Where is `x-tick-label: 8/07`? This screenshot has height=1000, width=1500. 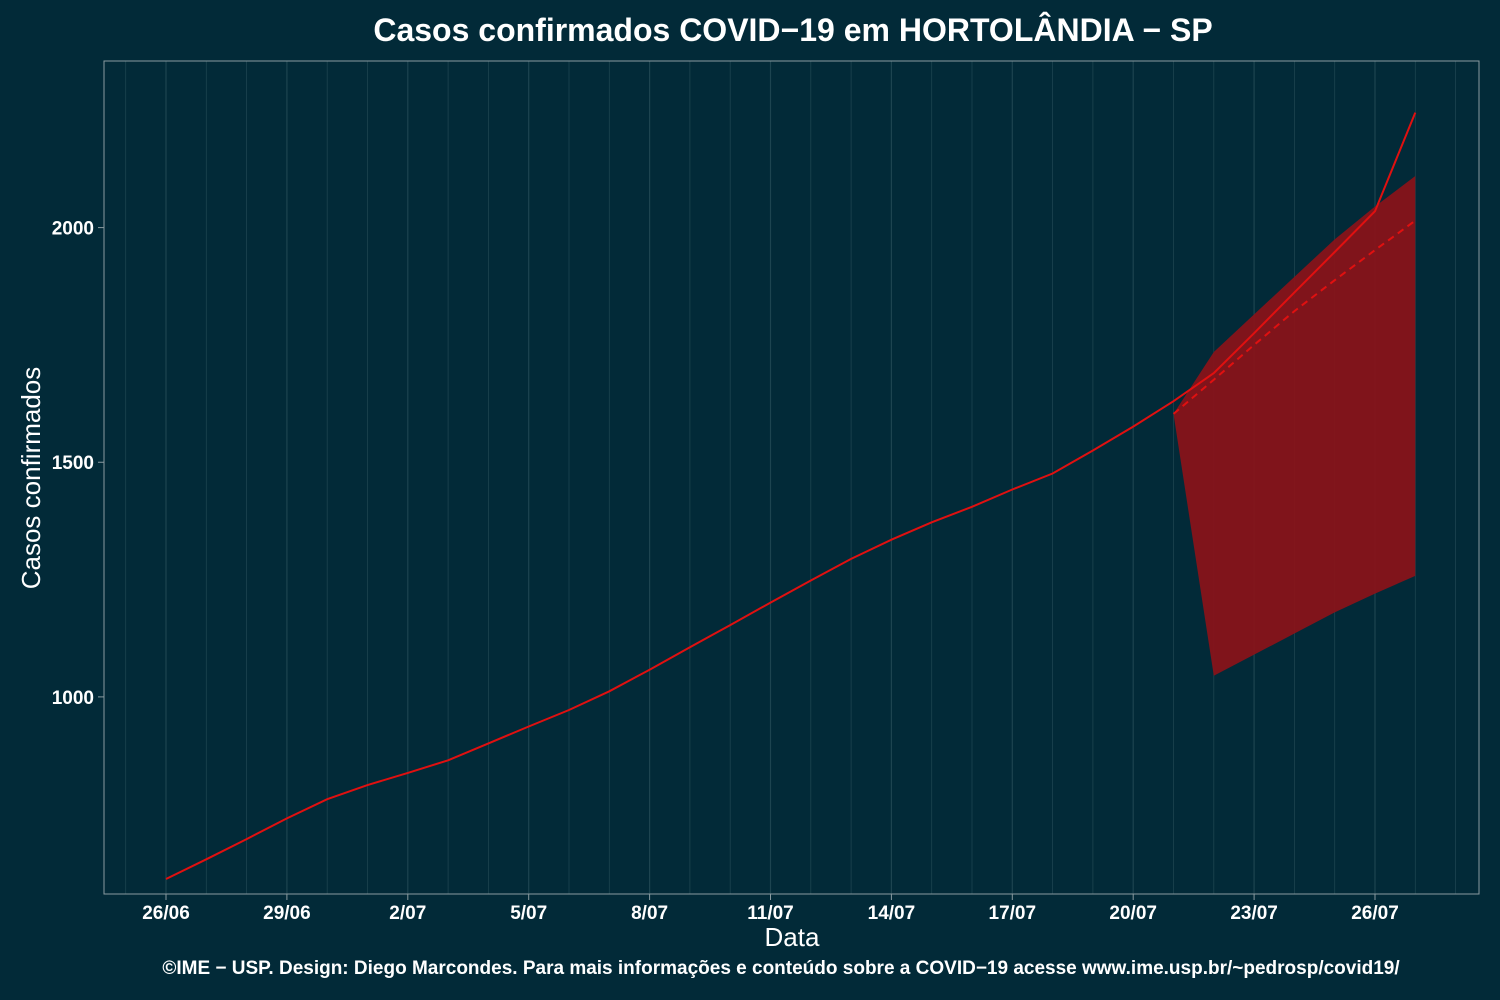 x-tick-label: 8/07 is located at coordinates (649, 913).